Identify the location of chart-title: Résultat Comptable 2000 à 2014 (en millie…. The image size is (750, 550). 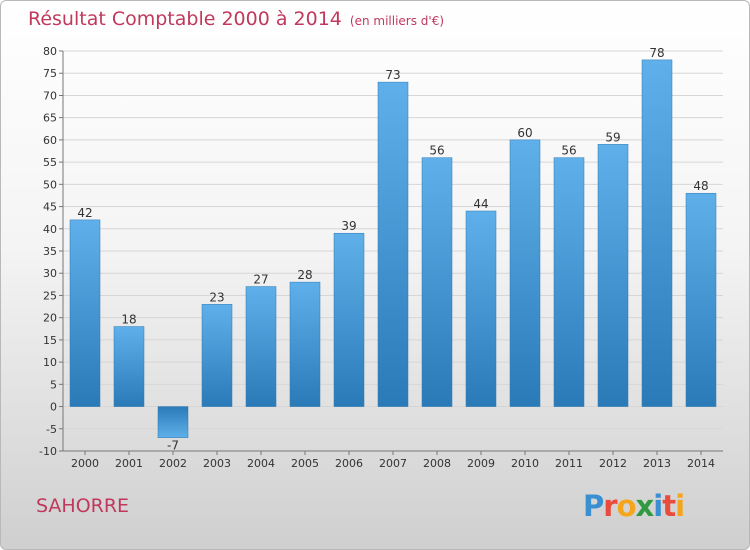
(236, 19).